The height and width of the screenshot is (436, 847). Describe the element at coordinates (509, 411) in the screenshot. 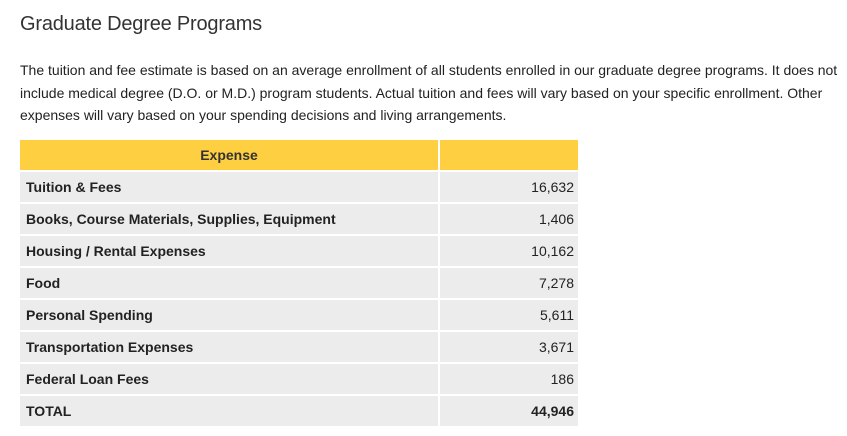

I see `expense-amount: 44,946` at that location.